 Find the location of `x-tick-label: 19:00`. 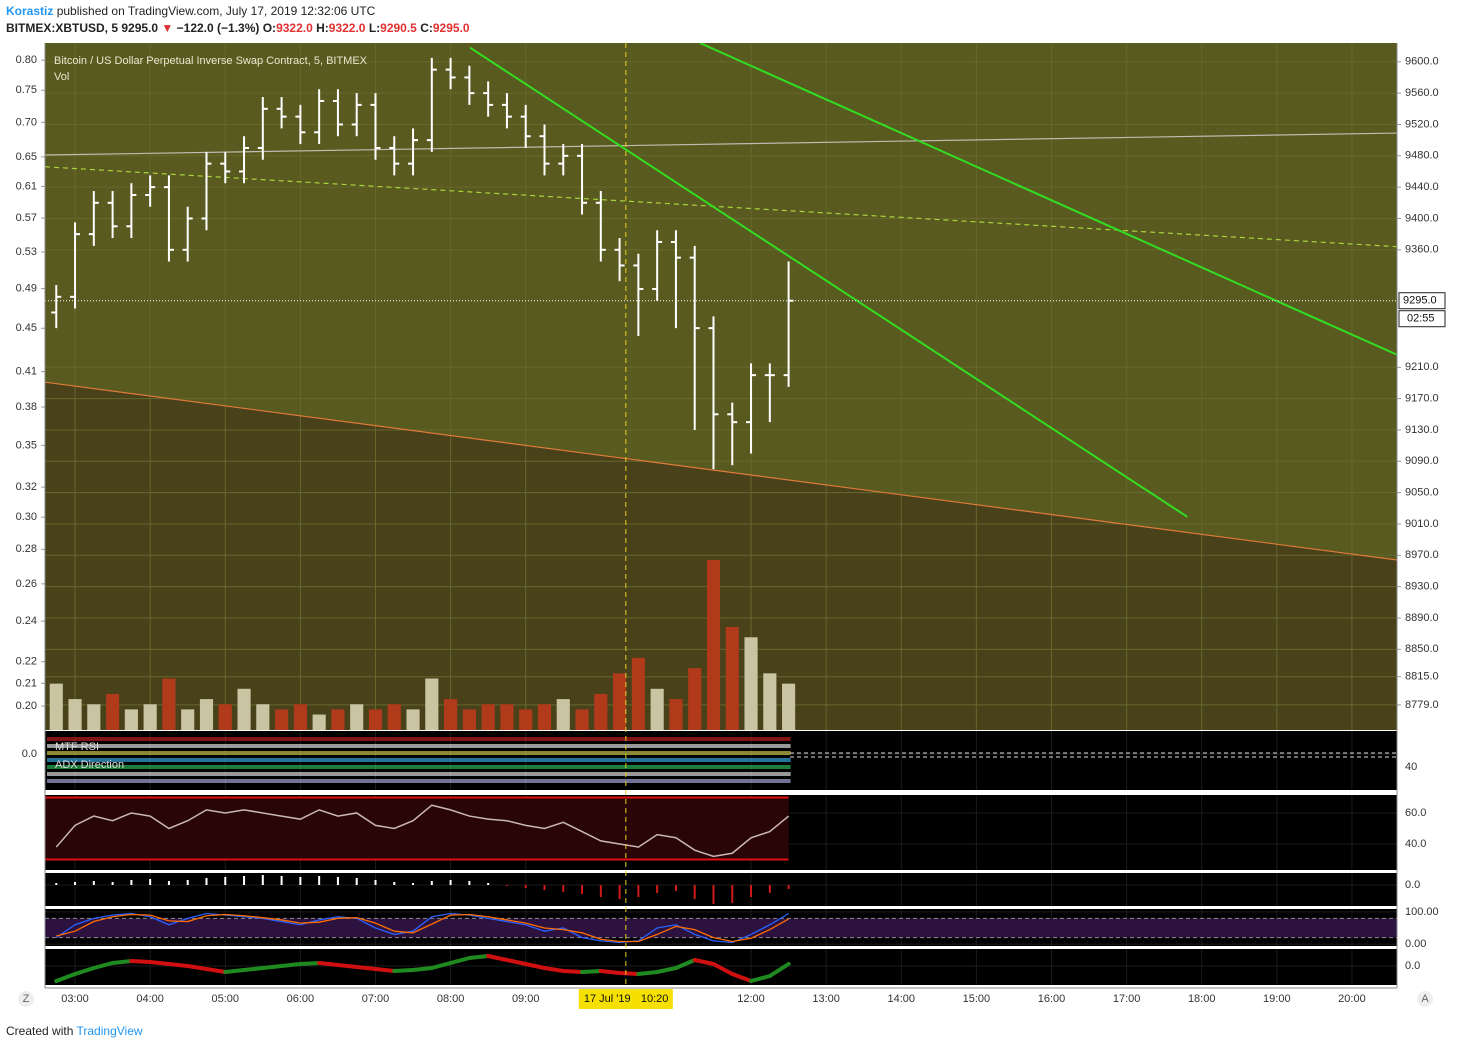

x-tick-label: 19:00 is located at coordinates (1277, 999).